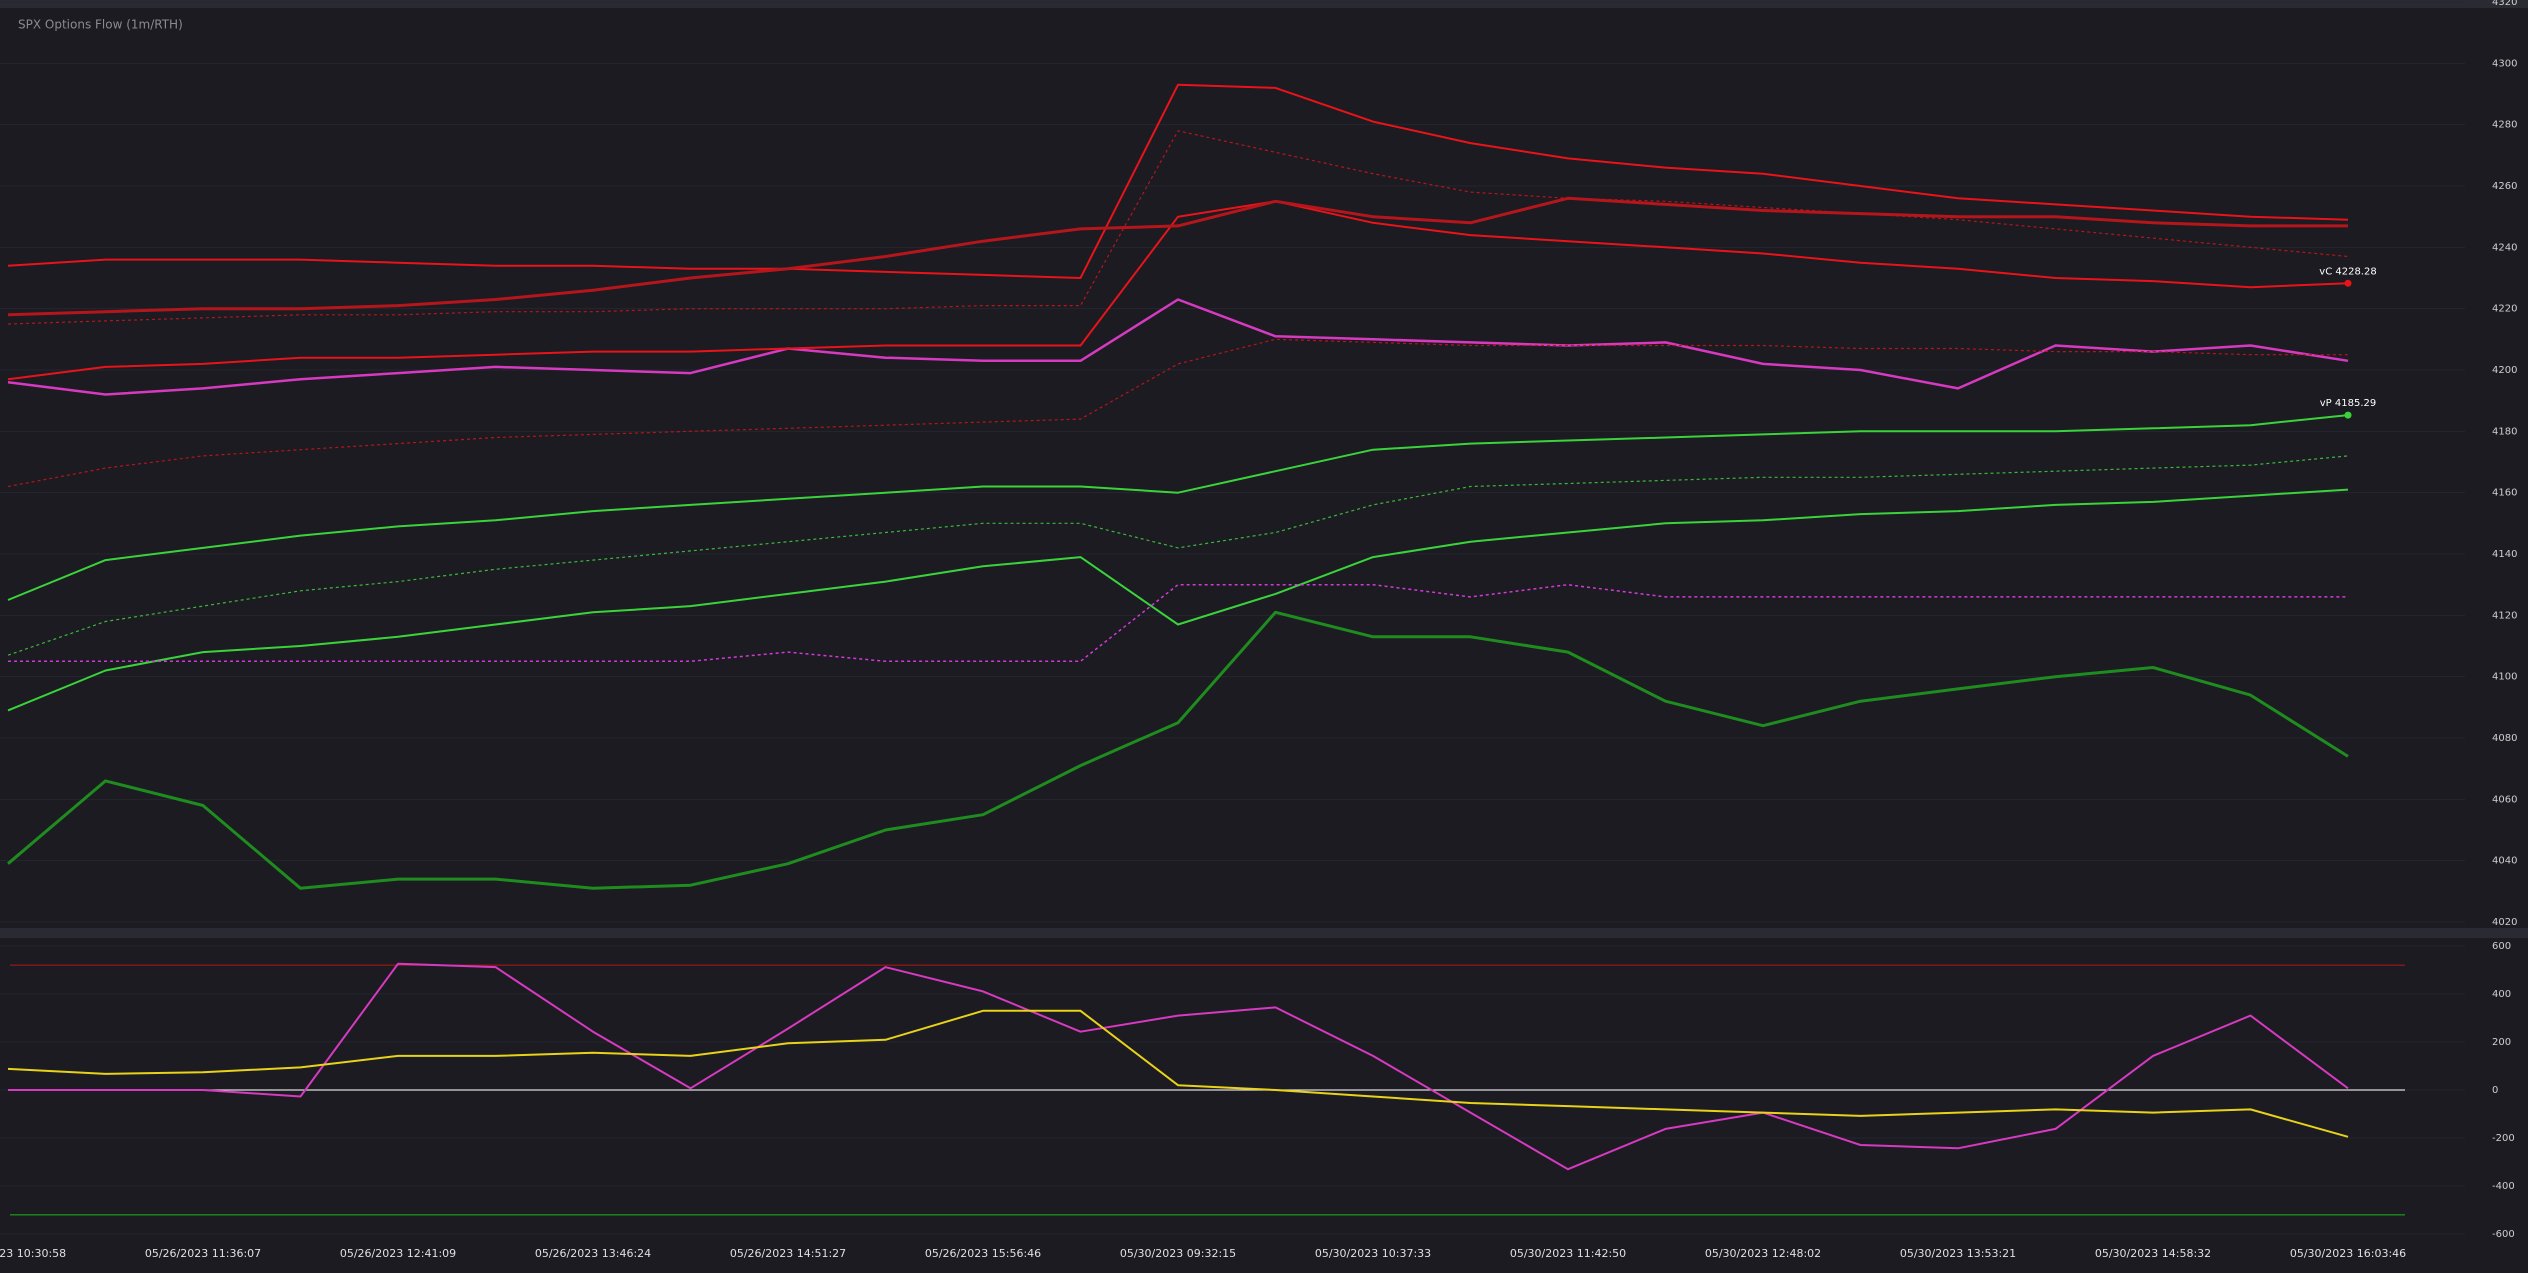  What do you see at coordinates (2504, 431) in the screenshot?
I see `y-tick-label: 4180` at bounding box center [2504, 431].